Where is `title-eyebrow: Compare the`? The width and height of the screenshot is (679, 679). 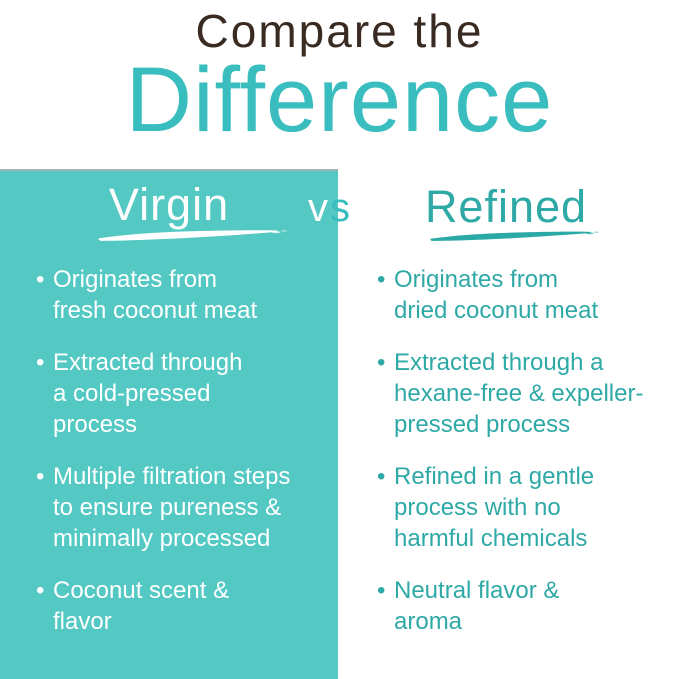 title-eyebrow: Compare the is located at coordinates (339, 31).